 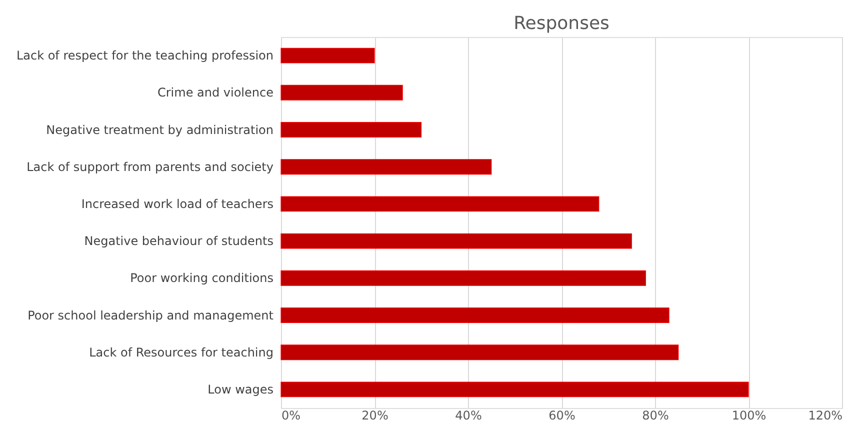 I want to click on x-tick-label: 120%, so click(x=825, y=415).